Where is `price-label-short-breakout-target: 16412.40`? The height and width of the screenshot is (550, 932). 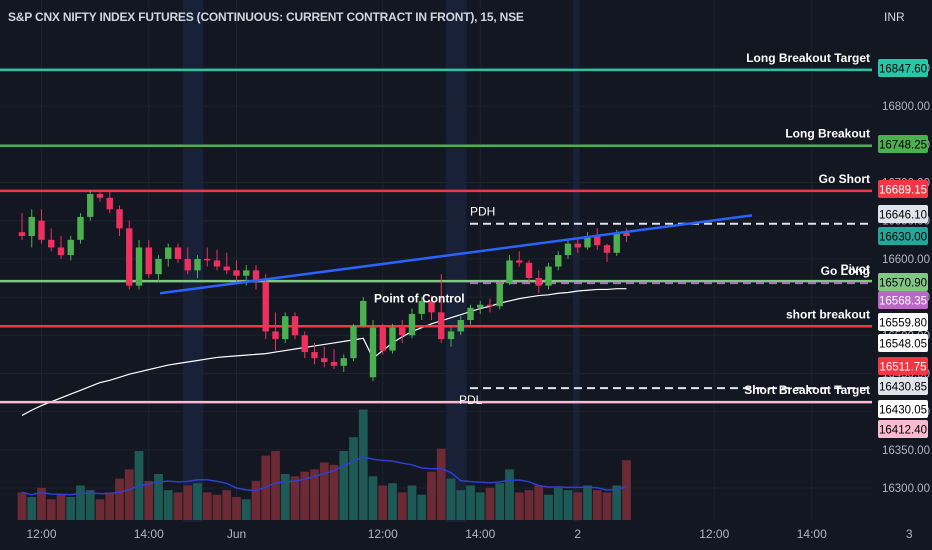
price-label-short-breakout-target: 16412.40 is located at coordinates (903, 431).